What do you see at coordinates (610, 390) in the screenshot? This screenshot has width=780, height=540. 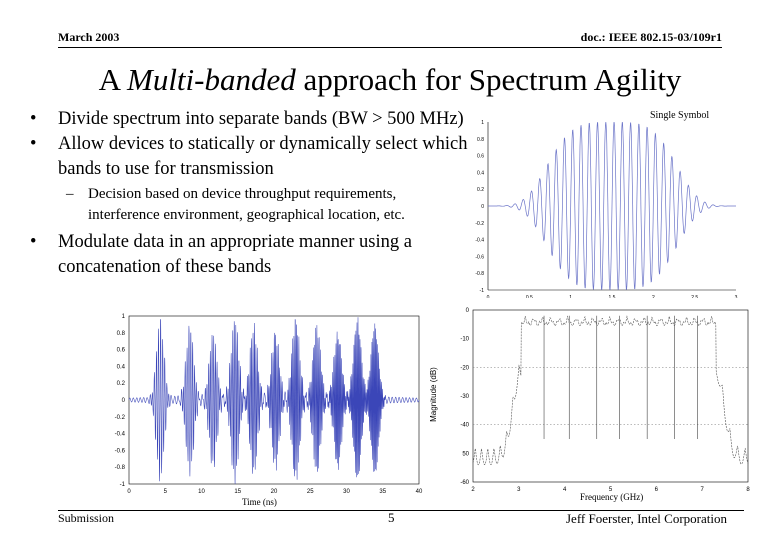 I see `spectrum-trace` at bounding box center [610, 390].